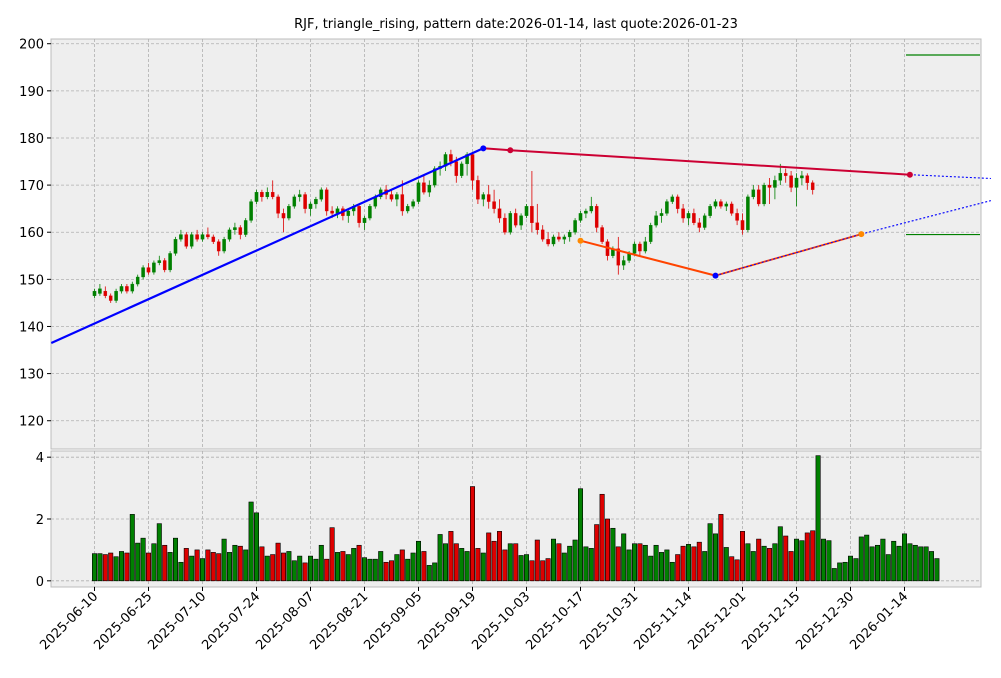  I want to click on volume-tick-label: 4, so click(40, 458).